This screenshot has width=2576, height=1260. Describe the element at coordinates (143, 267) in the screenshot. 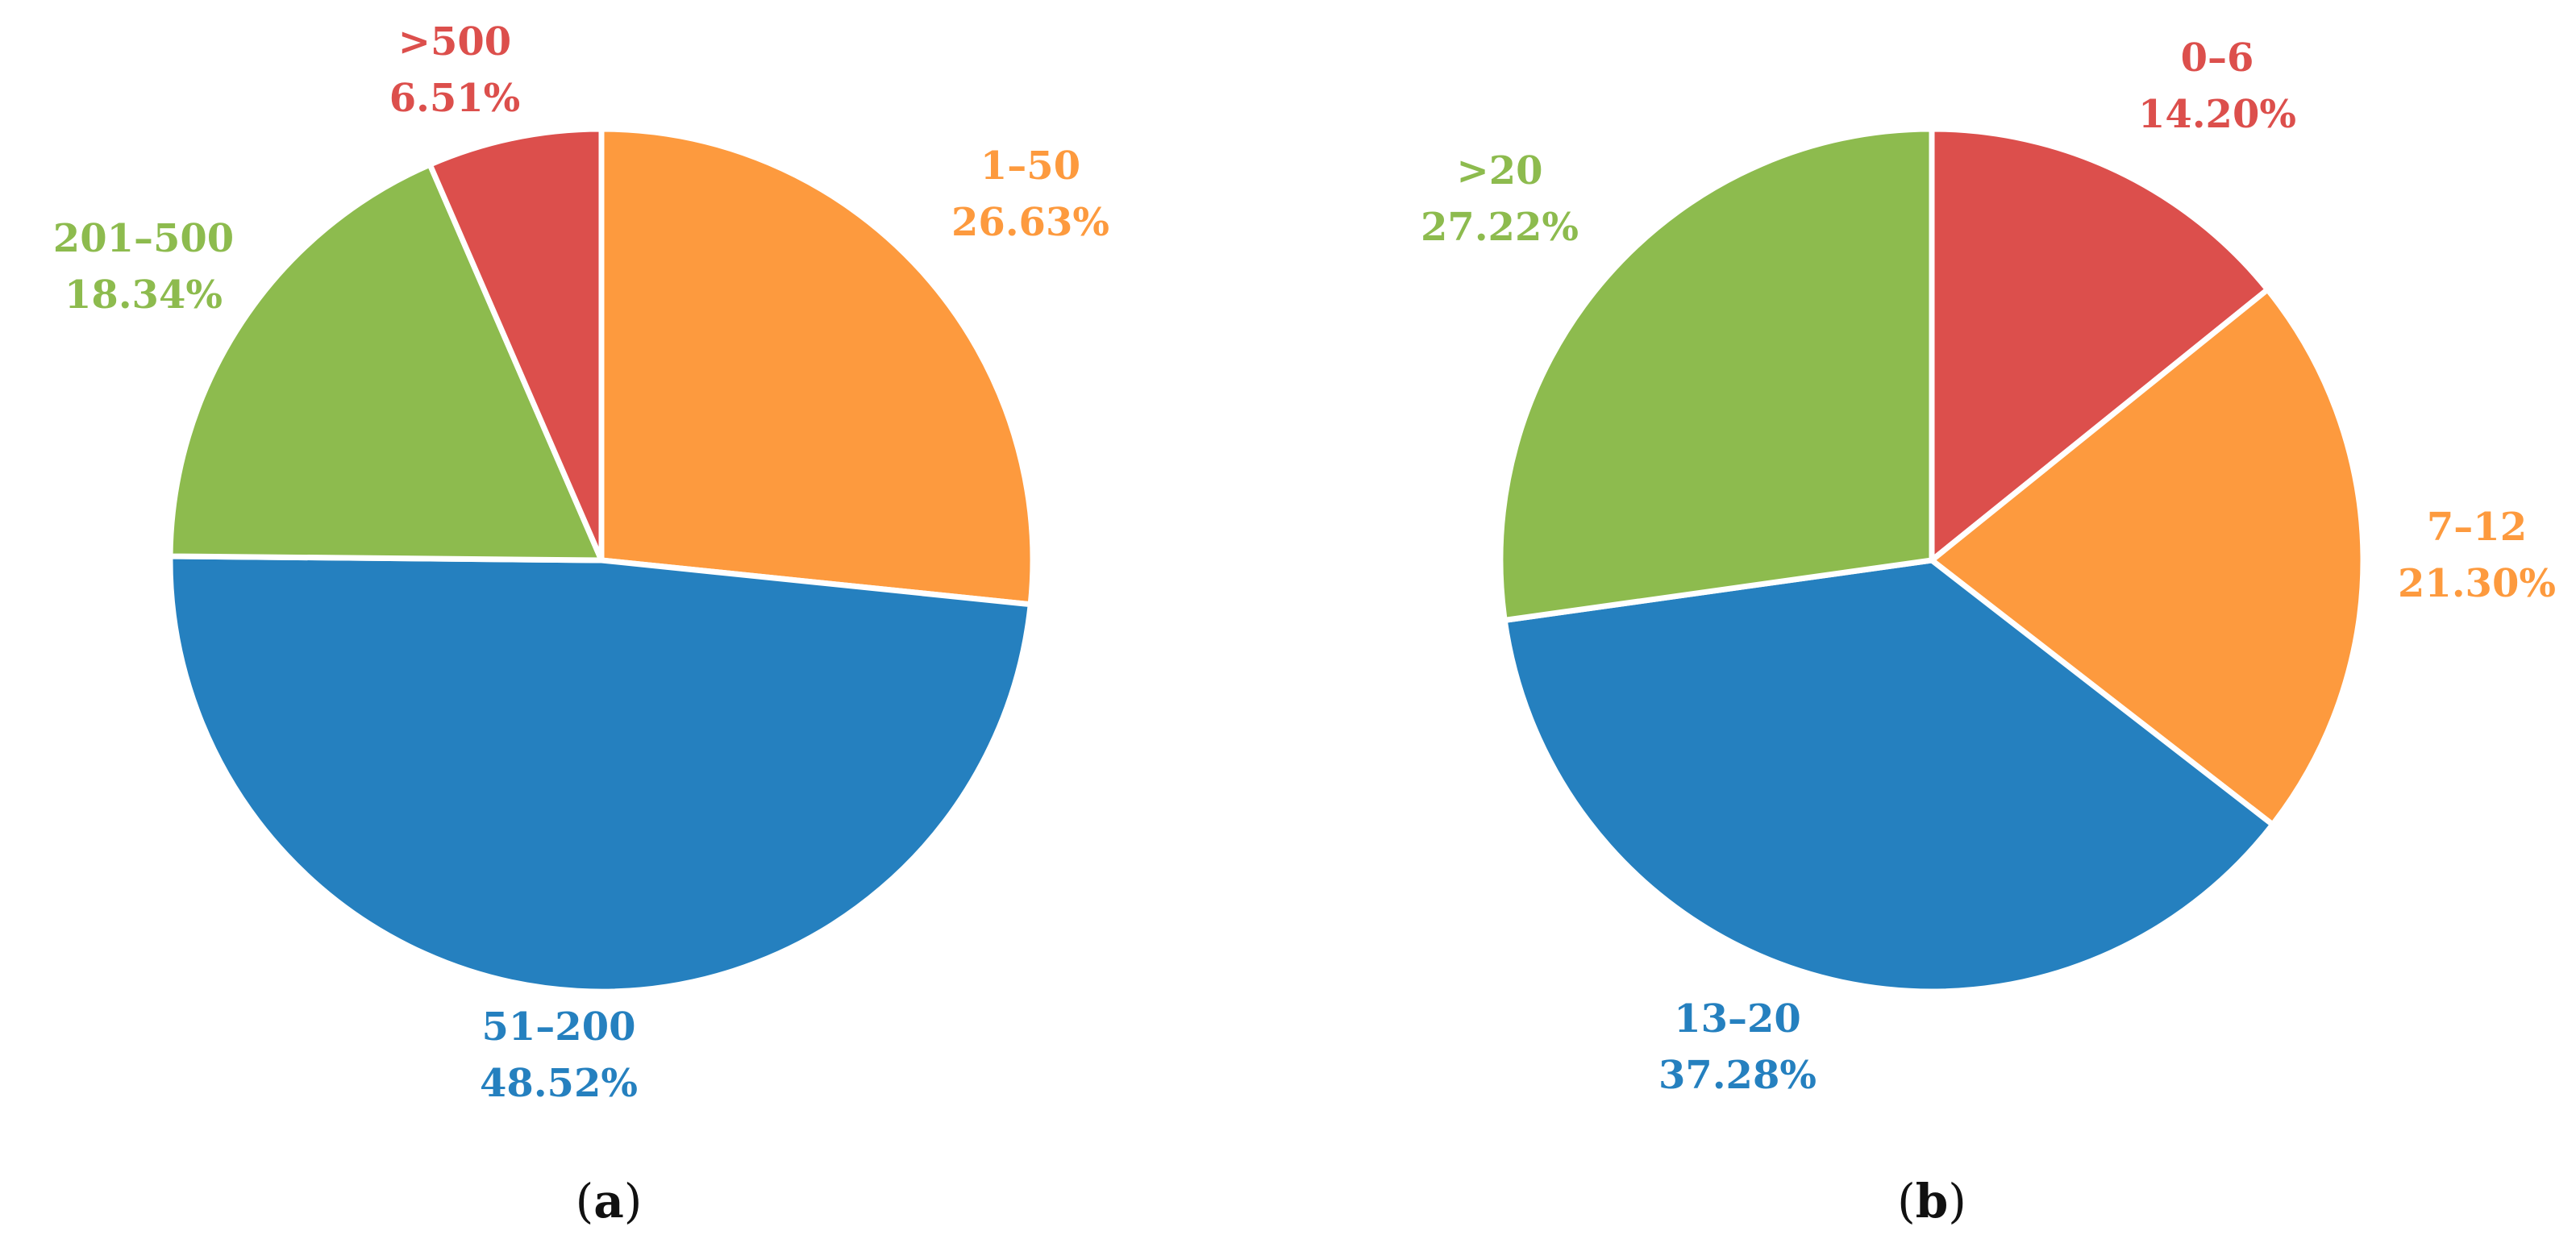

I see `slice-label: 201–500 18.34%` at that location.